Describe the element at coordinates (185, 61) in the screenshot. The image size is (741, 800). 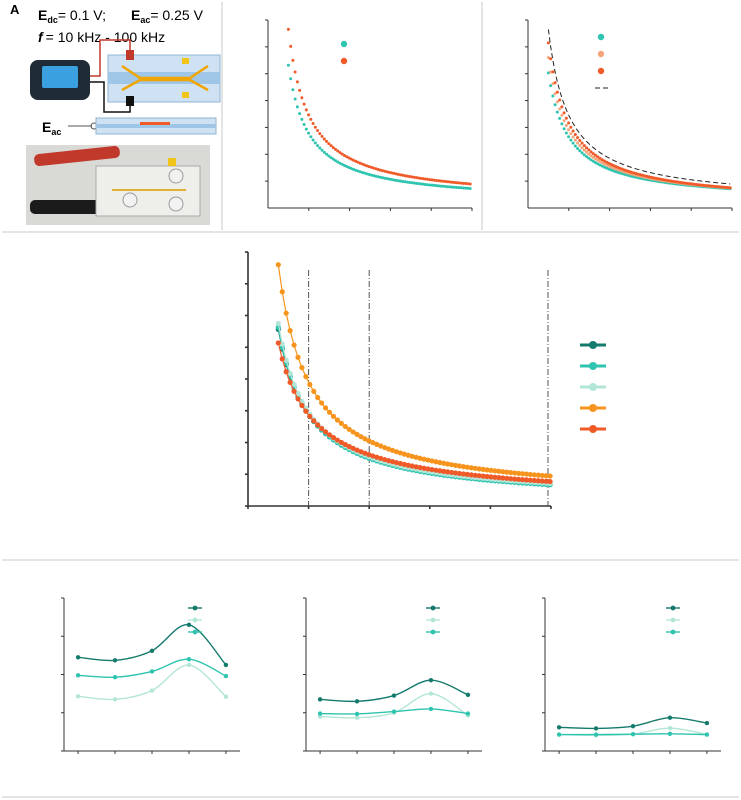
I see `pad-top-right` at that location.